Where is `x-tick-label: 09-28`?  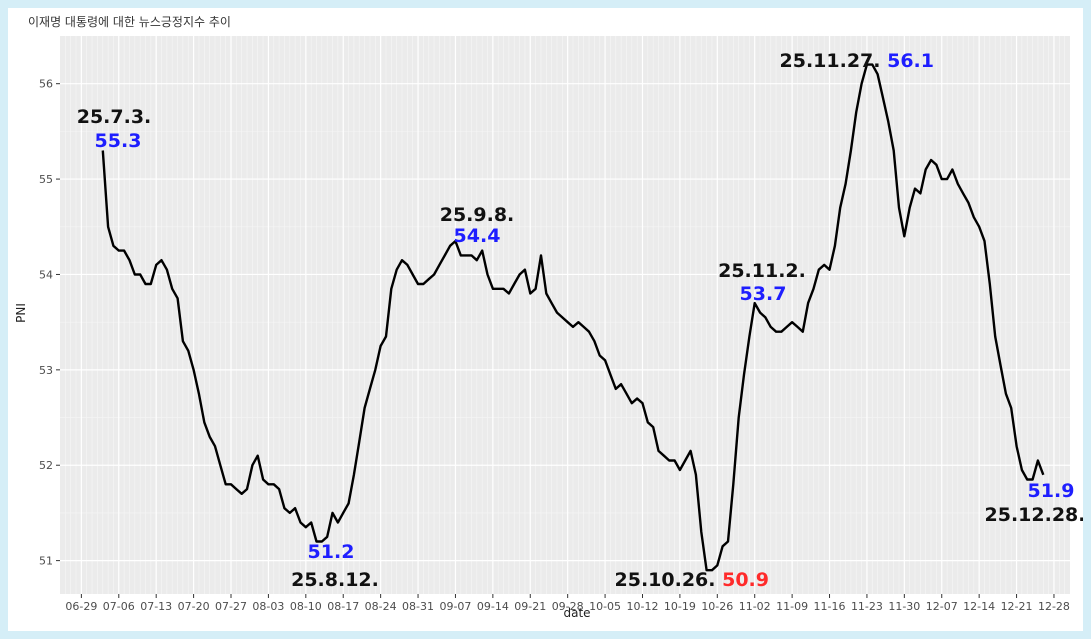 x-tick-label: 09-28 is located at coordinates (568, 606).